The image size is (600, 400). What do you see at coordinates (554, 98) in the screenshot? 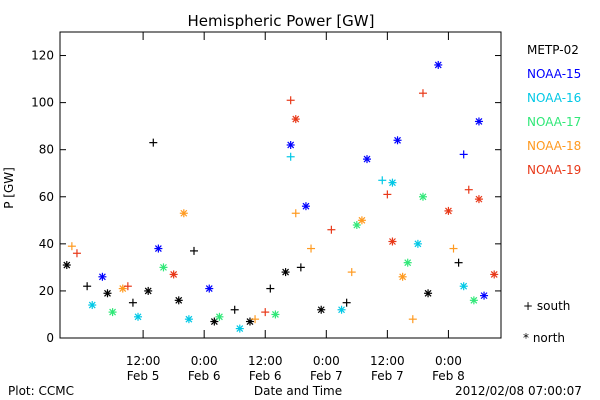
I see `legend-item-noaa-16: NOAA-16` at bounding box center [554, 98].